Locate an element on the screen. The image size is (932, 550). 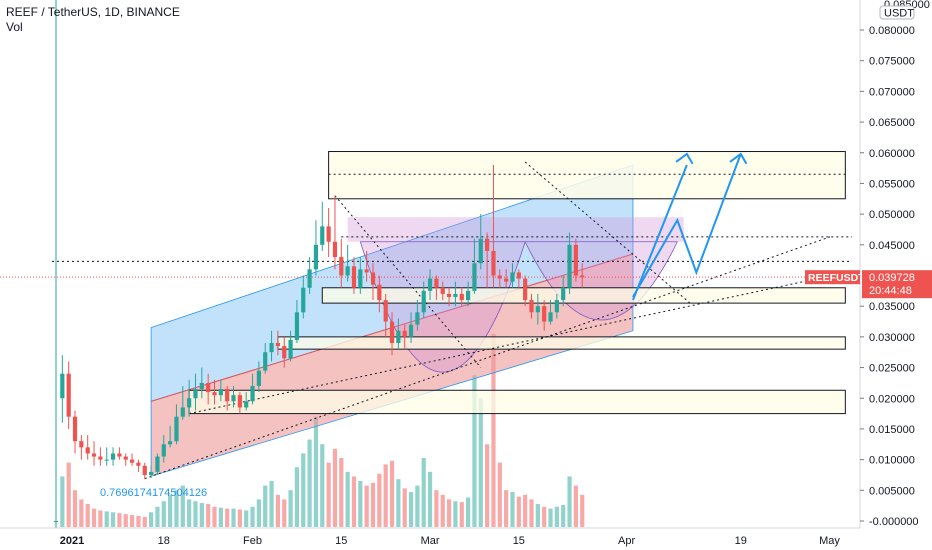
symbol-badge-label: REEFUSDT is located at coordinates (836, 278).